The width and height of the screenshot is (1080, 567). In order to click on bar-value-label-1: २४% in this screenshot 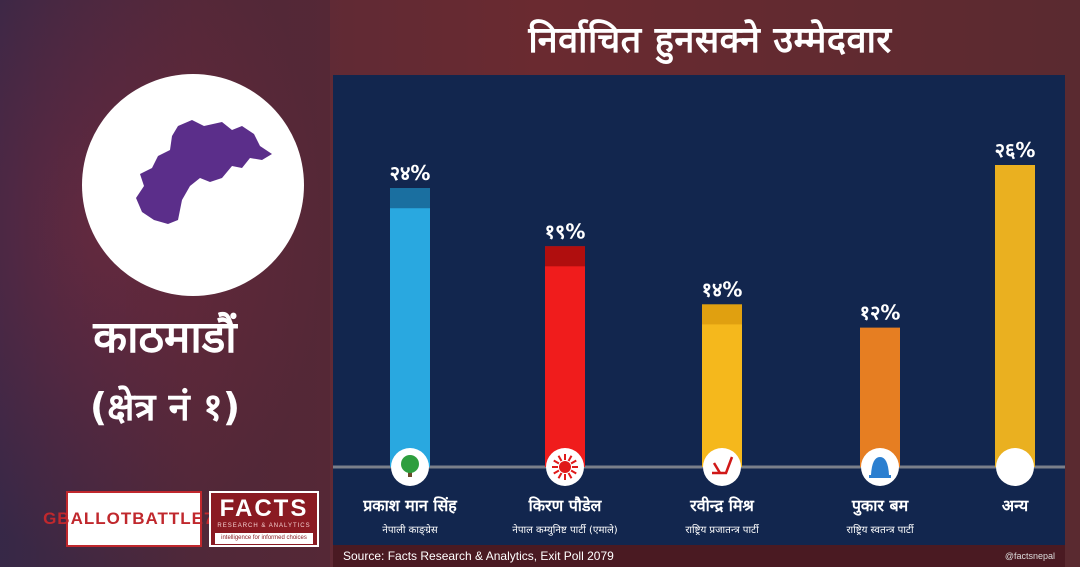, I will do `click(410, 173)`.